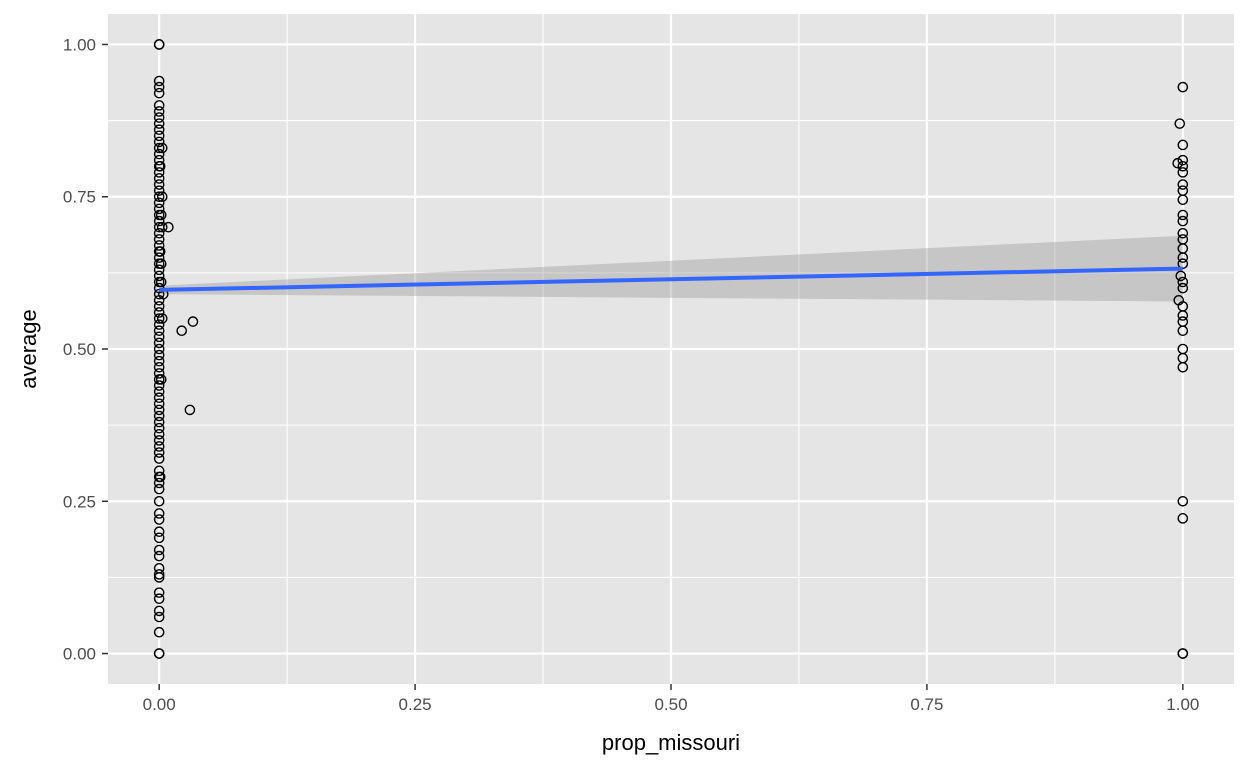 The height and width of the screenshot is (768, 1248). What do you see at coordinates (1182, 704) in the screenshot?
I see `x-tick-label: 1.00` at bounding box center [1182, 704].